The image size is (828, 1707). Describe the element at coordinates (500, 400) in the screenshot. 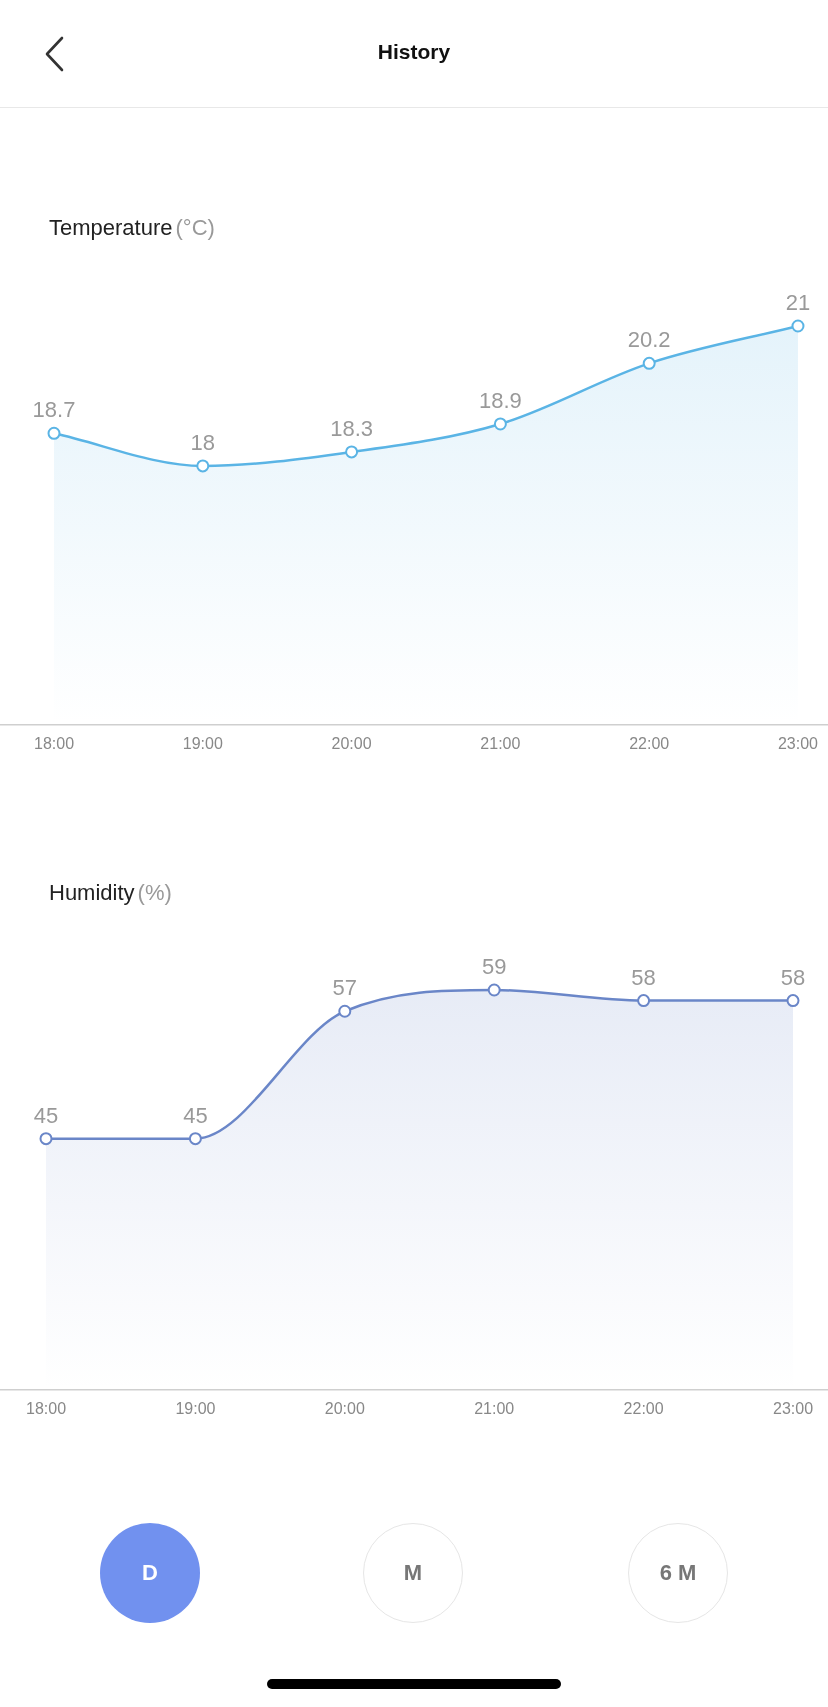

I see `data-label: 18.9` at that location.